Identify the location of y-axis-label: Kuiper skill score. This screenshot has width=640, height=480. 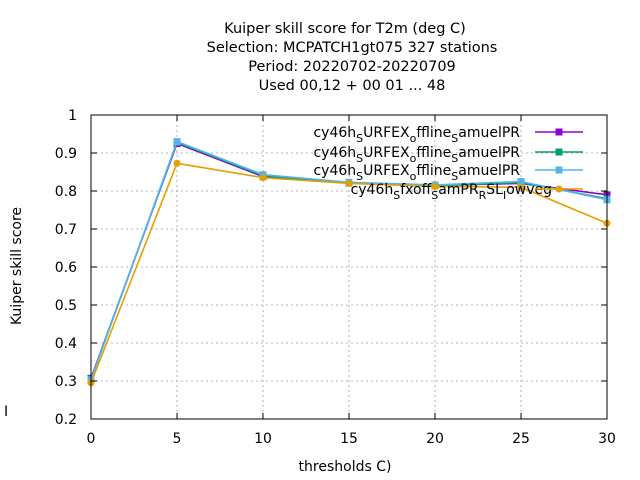
(17, 266).